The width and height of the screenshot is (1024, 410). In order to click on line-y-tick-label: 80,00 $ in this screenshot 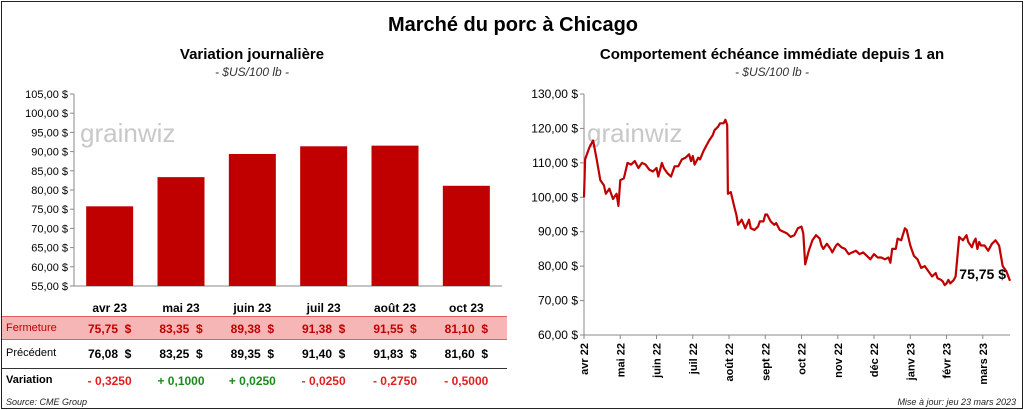, I will do `click(558, 266)`.